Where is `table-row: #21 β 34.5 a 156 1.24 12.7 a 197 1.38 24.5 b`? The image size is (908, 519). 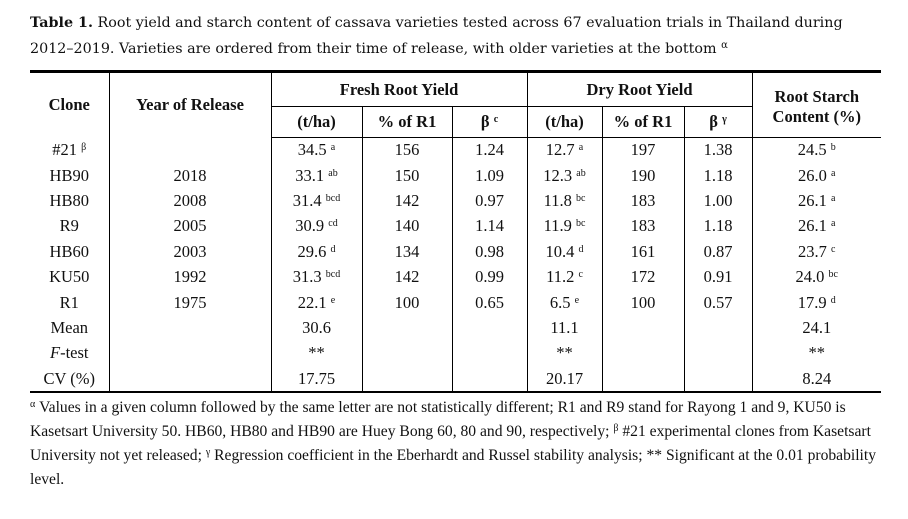
table-row: #21 β 34.5 a 156 1.24 12.7 a 197 1.38 24.5 b is located at coordinates (456, 150).